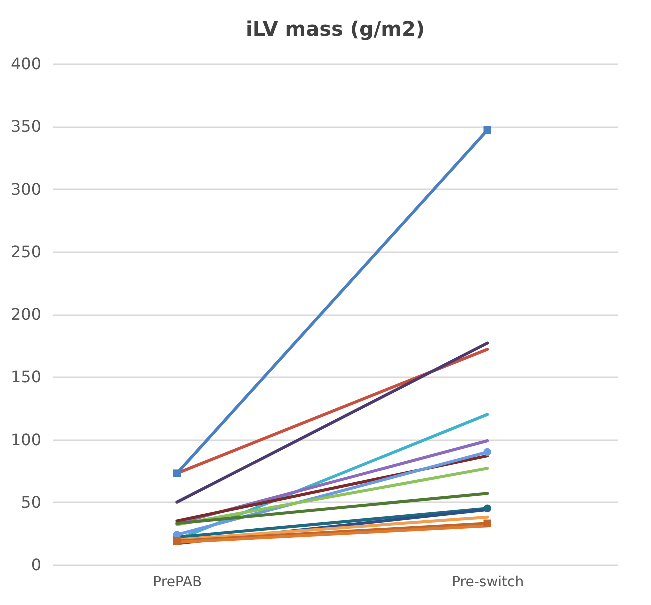 Image resolution: width=651 pixels, height=605 pixels. I want to click on y-tick-label: 200, so click(26, 314).